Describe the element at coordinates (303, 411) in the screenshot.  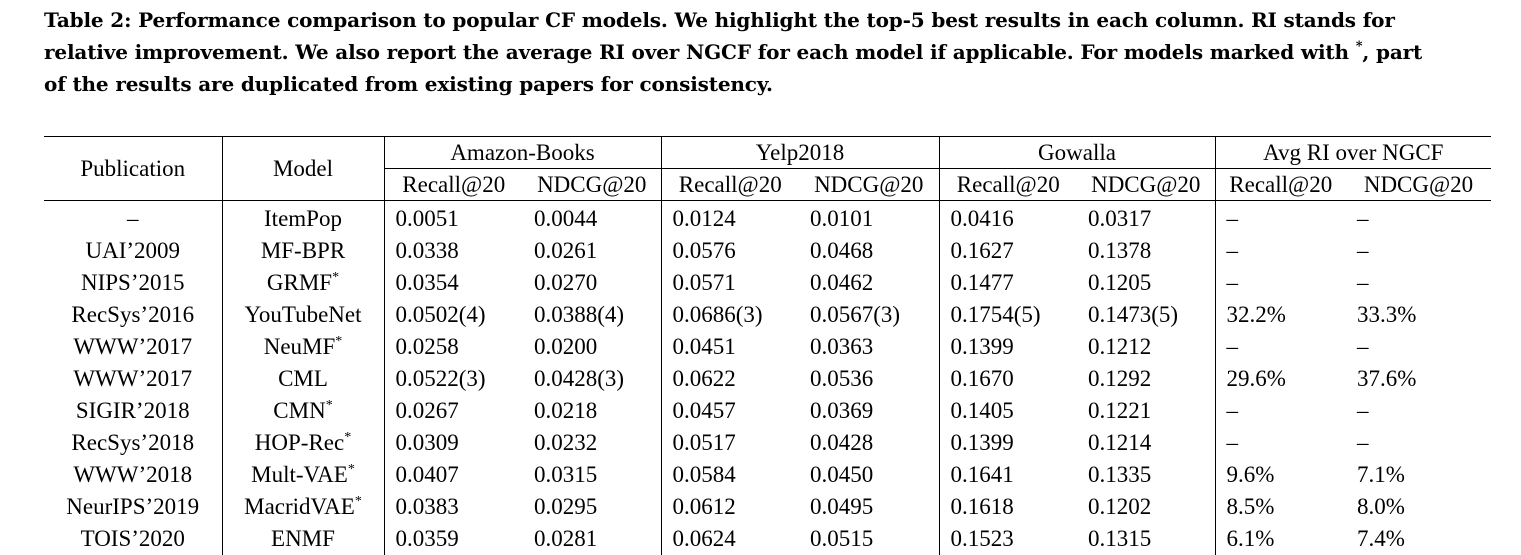
I see `cell-model: CMN*` at that location.